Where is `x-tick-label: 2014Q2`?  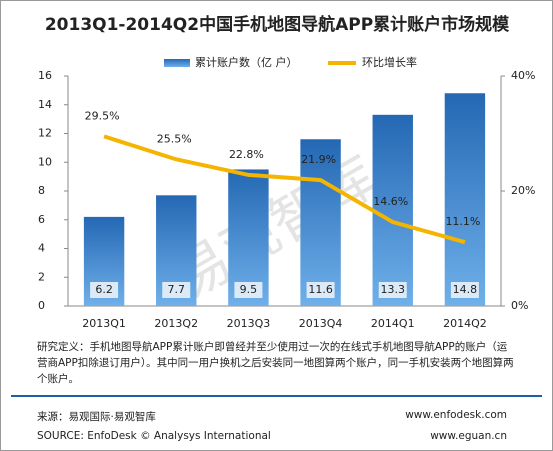
x-tick-label: 2014Q2 is located at coordinates (465, 323).